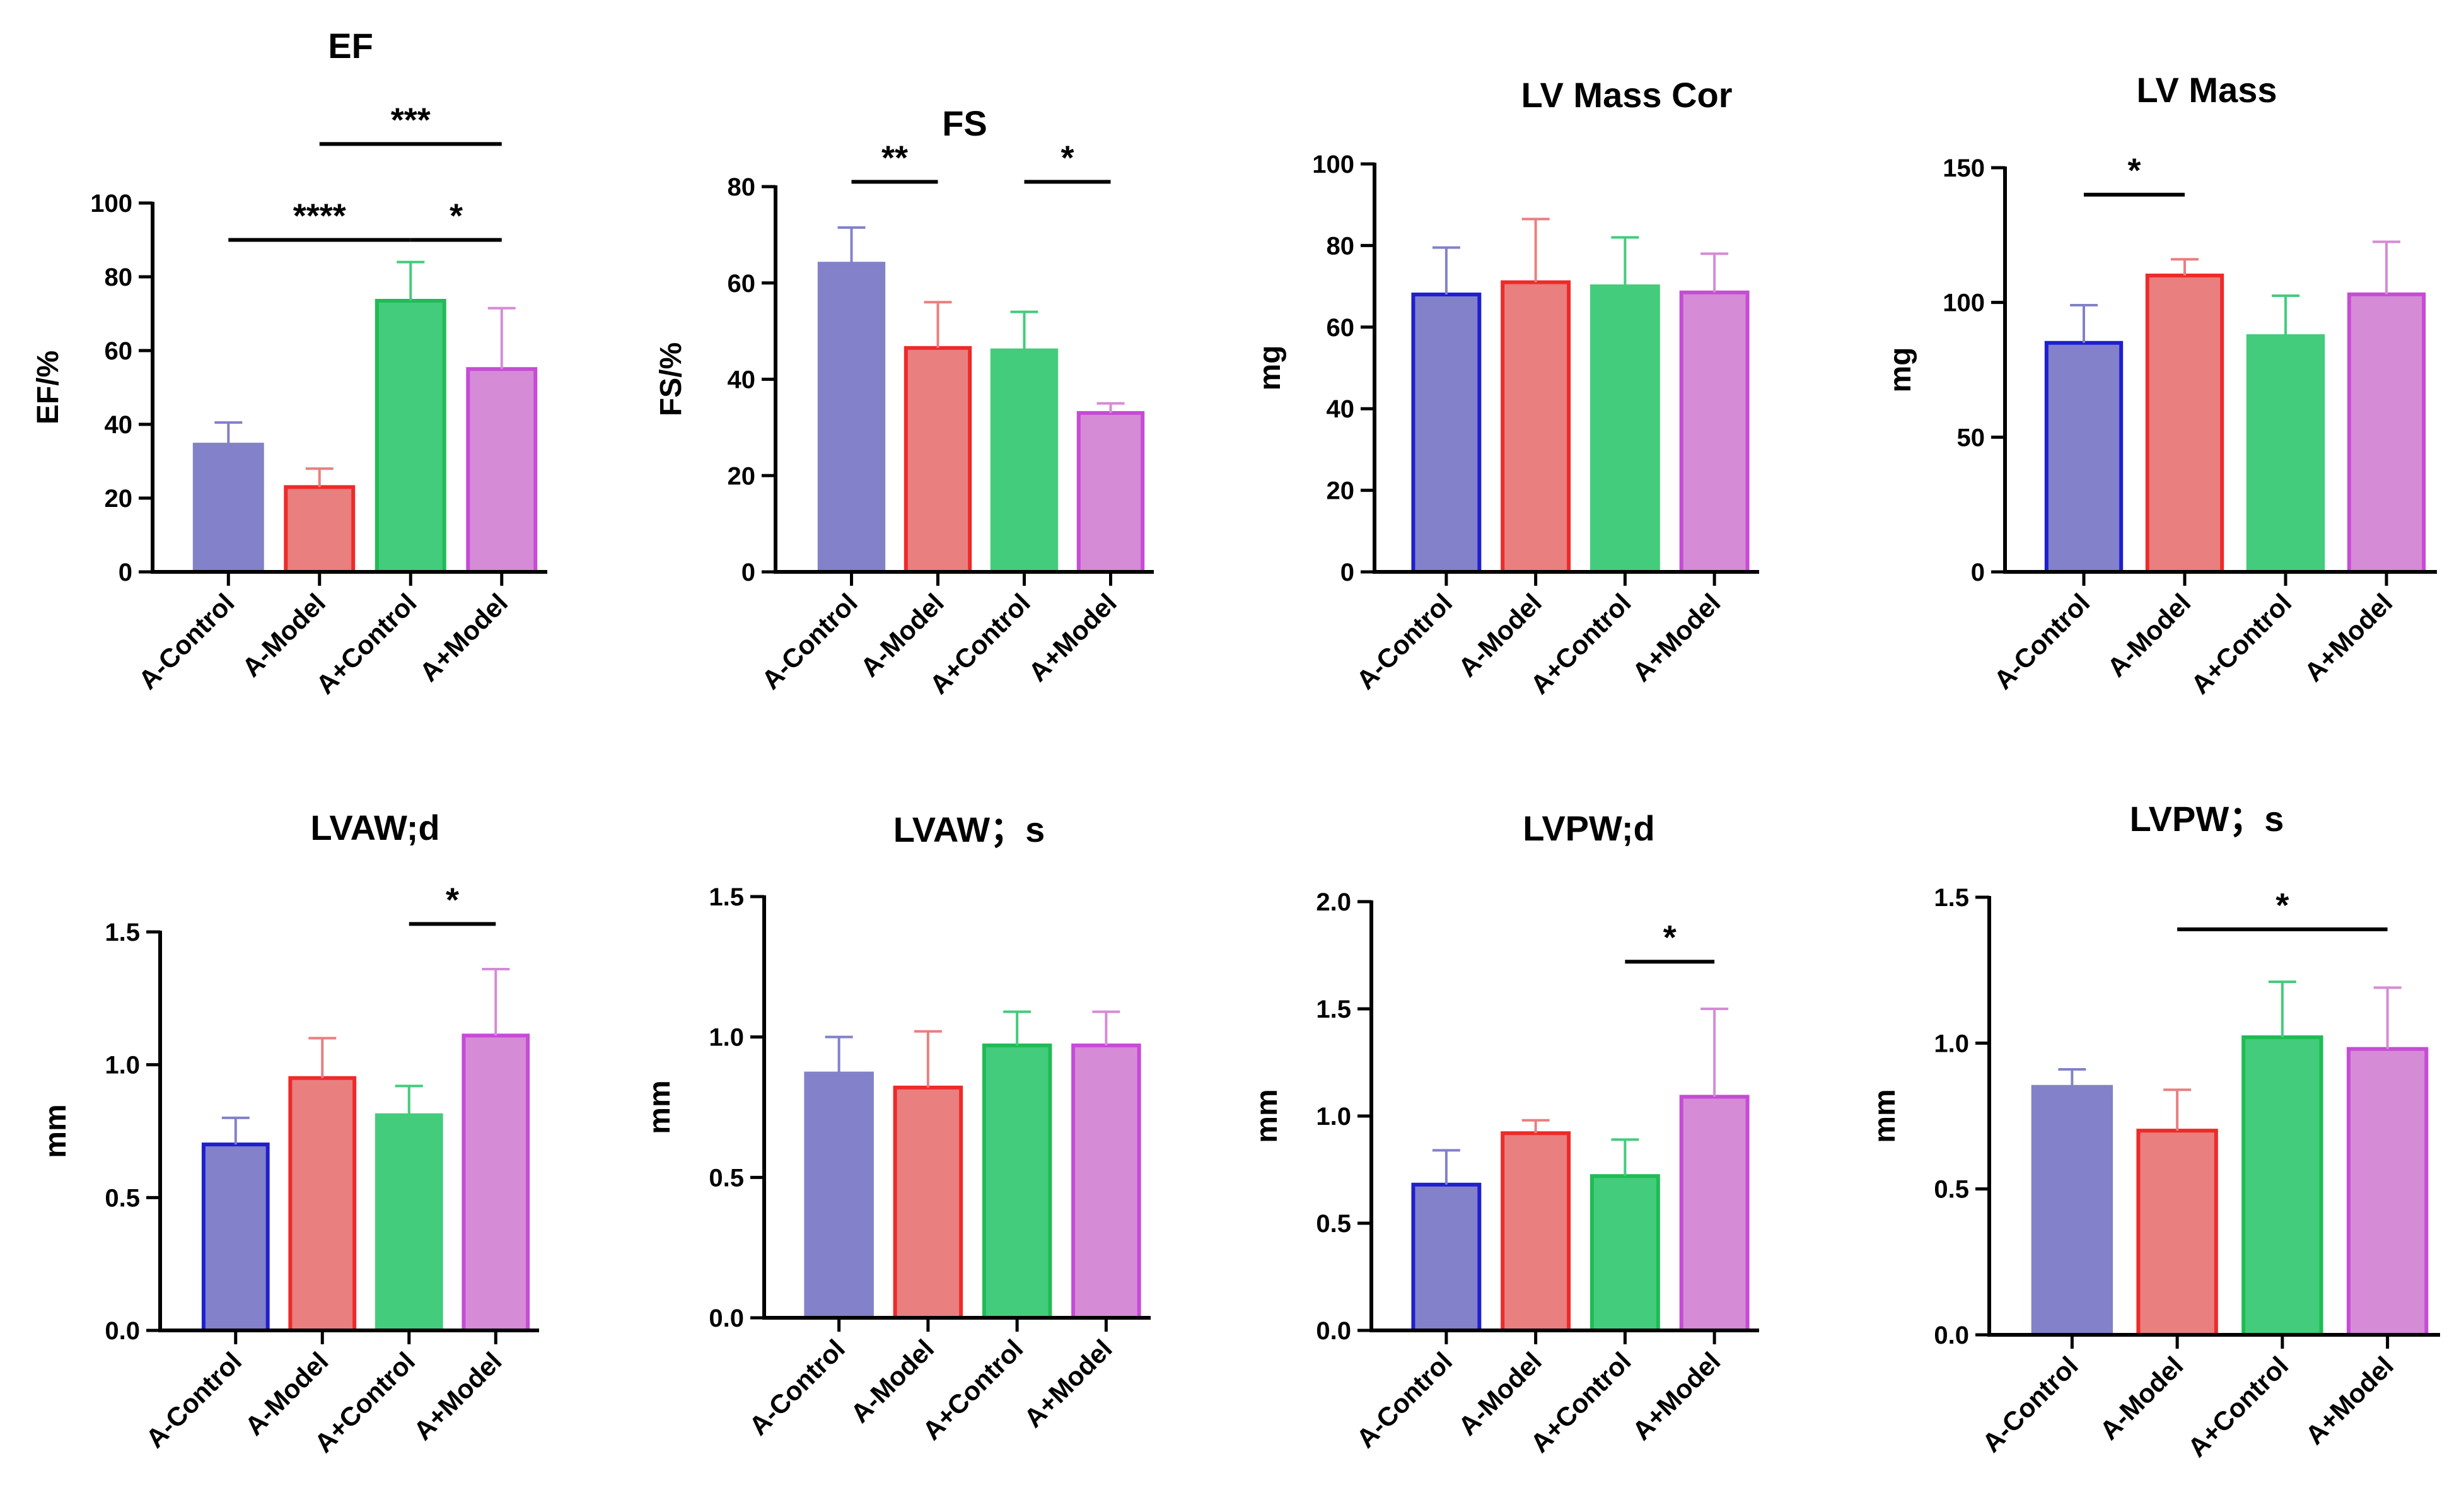 The image size is (2447, 1512). What do you see at coordinates (1971, 438) in the screenshot?
I see `y-tick-label: 50` at bounding box center [1971, 438].